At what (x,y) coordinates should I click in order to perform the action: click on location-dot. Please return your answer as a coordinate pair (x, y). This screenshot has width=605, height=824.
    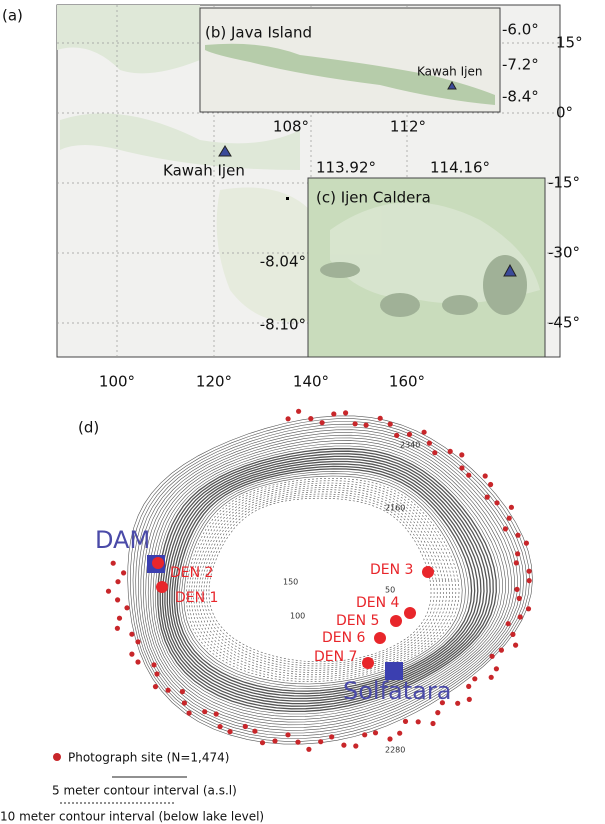
    Looking at the image, I should click on (287, 198).